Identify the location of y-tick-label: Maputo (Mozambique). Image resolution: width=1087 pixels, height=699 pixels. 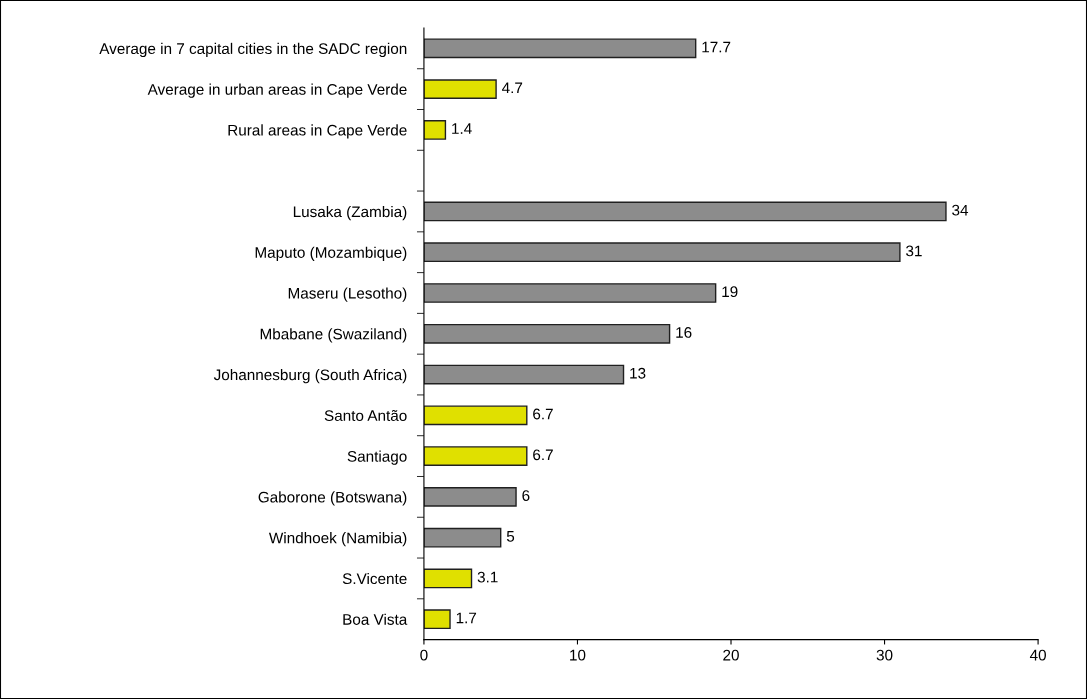
(331, 253).